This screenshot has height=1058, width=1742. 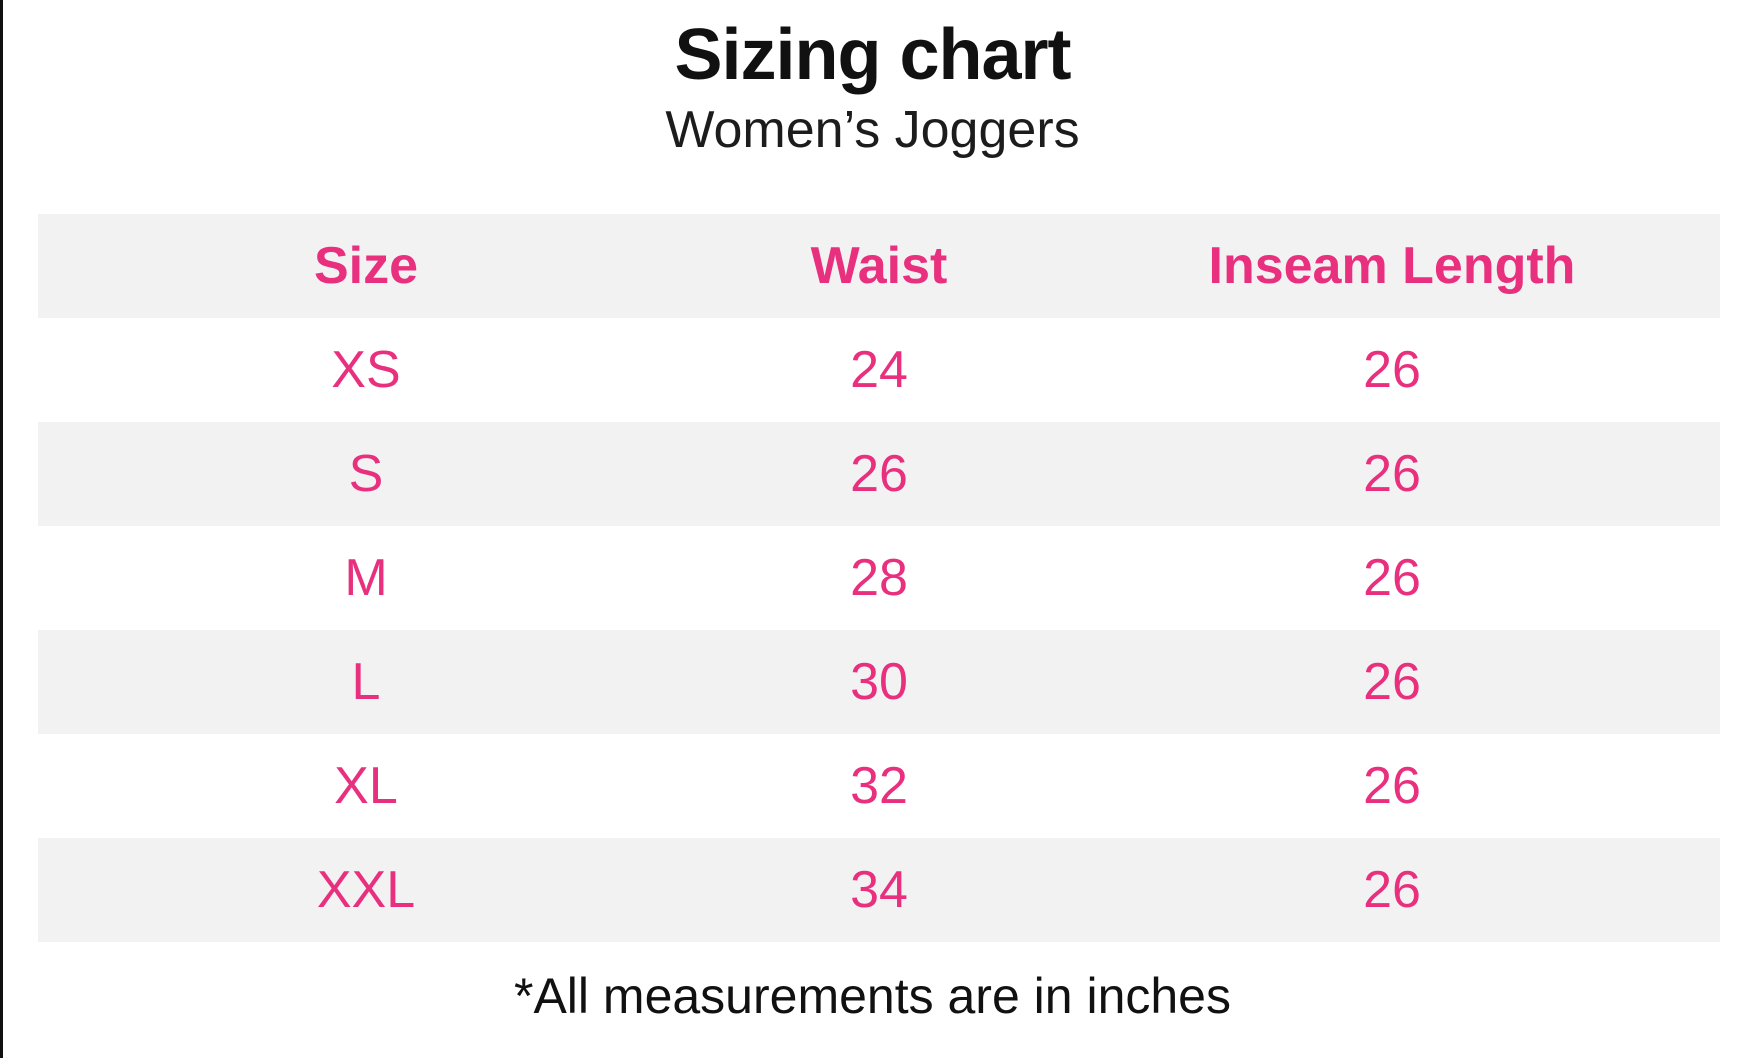 I want to click on table-row-xxl: XXL 34 26, so click(x=879, y=890).